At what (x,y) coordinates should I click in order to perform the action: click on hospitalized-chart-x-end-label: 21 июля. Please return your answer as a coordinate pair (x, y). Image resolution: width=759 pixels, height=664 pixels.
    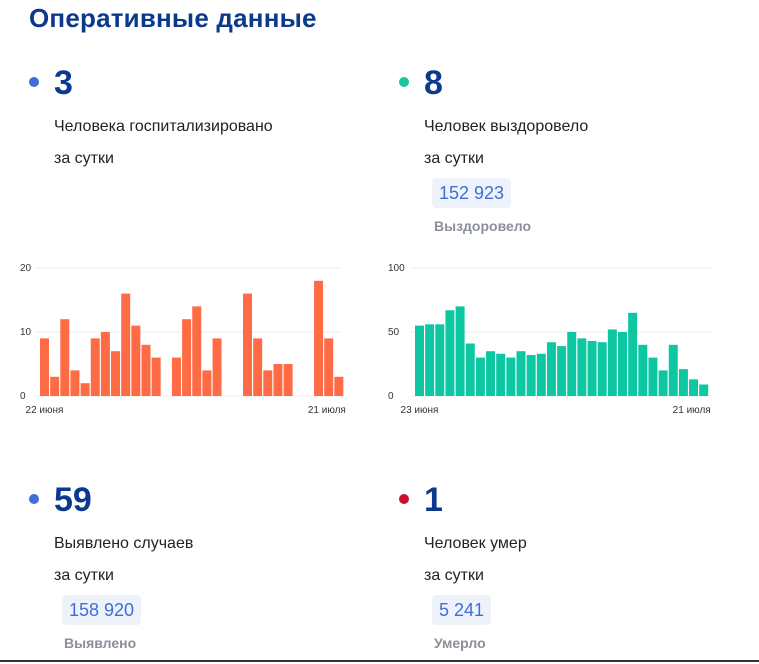
    Looking at the image, I should click on (327, 410).